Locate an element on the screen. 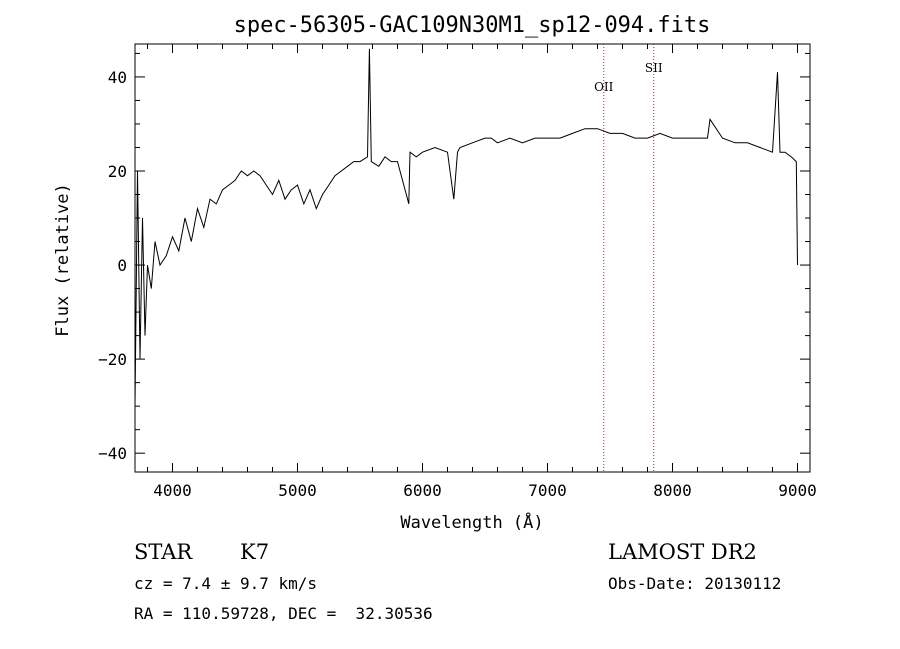 Image resolution: width=900 pixels, height=649 pixels. chart-title: spec-56305-GAC109N30M1_sp12-094.fits is located at coordinates (472, 25).